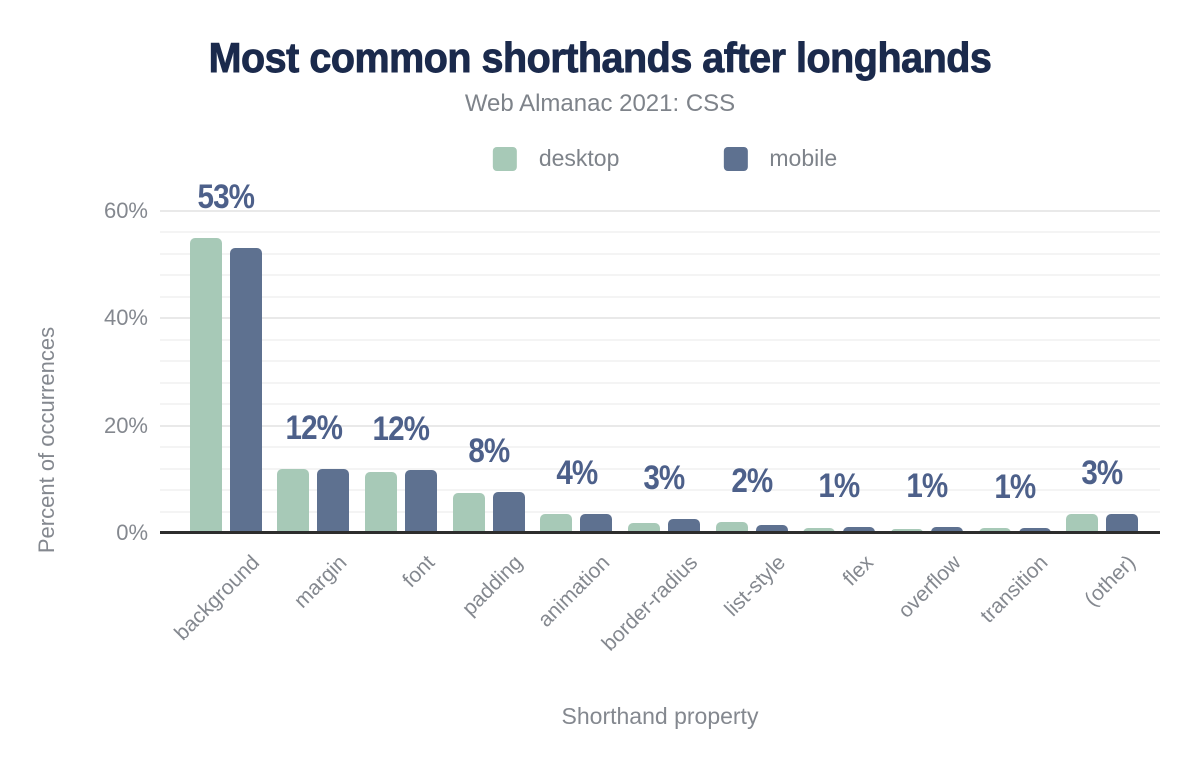 The image size is (1200, 776). I want to click on bar-mobile-transition, so click(1034, 530).